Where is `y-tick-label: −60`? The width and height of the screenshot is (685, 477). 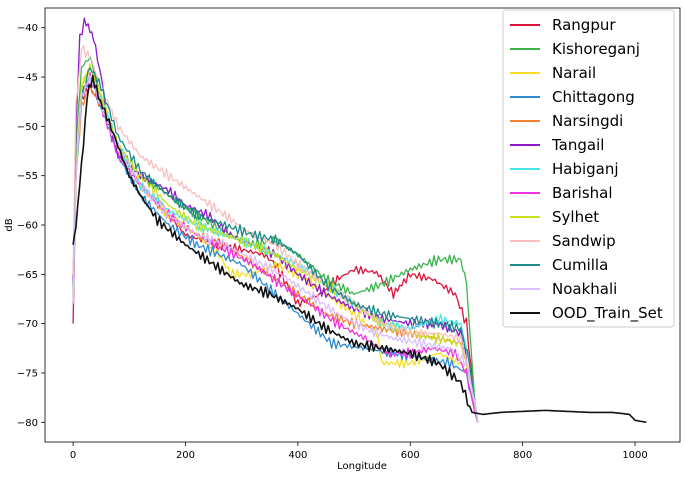 y-tick-label: −60 is located at coordinates (27, 226).